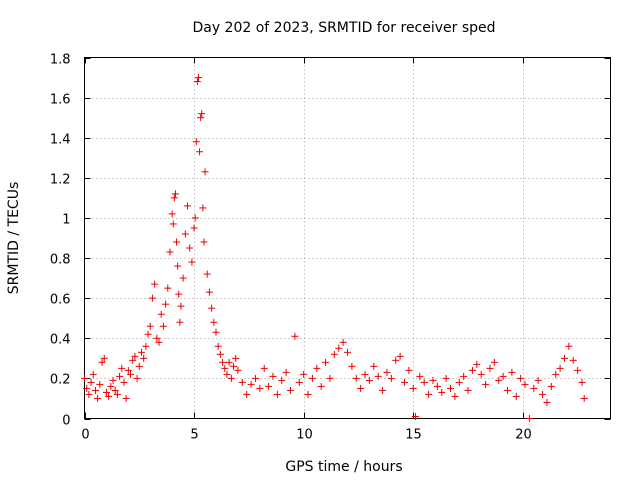  I want to click on x-tick-label: 15, so click(413, 435).